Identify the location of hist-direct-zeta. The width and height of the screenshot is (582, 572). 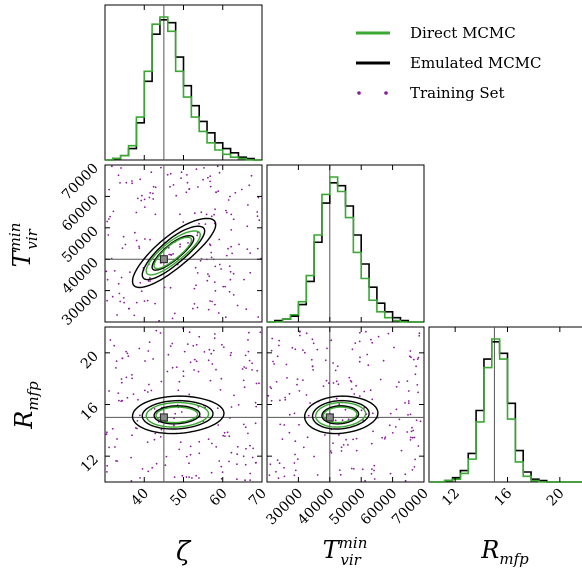
(183, 88).